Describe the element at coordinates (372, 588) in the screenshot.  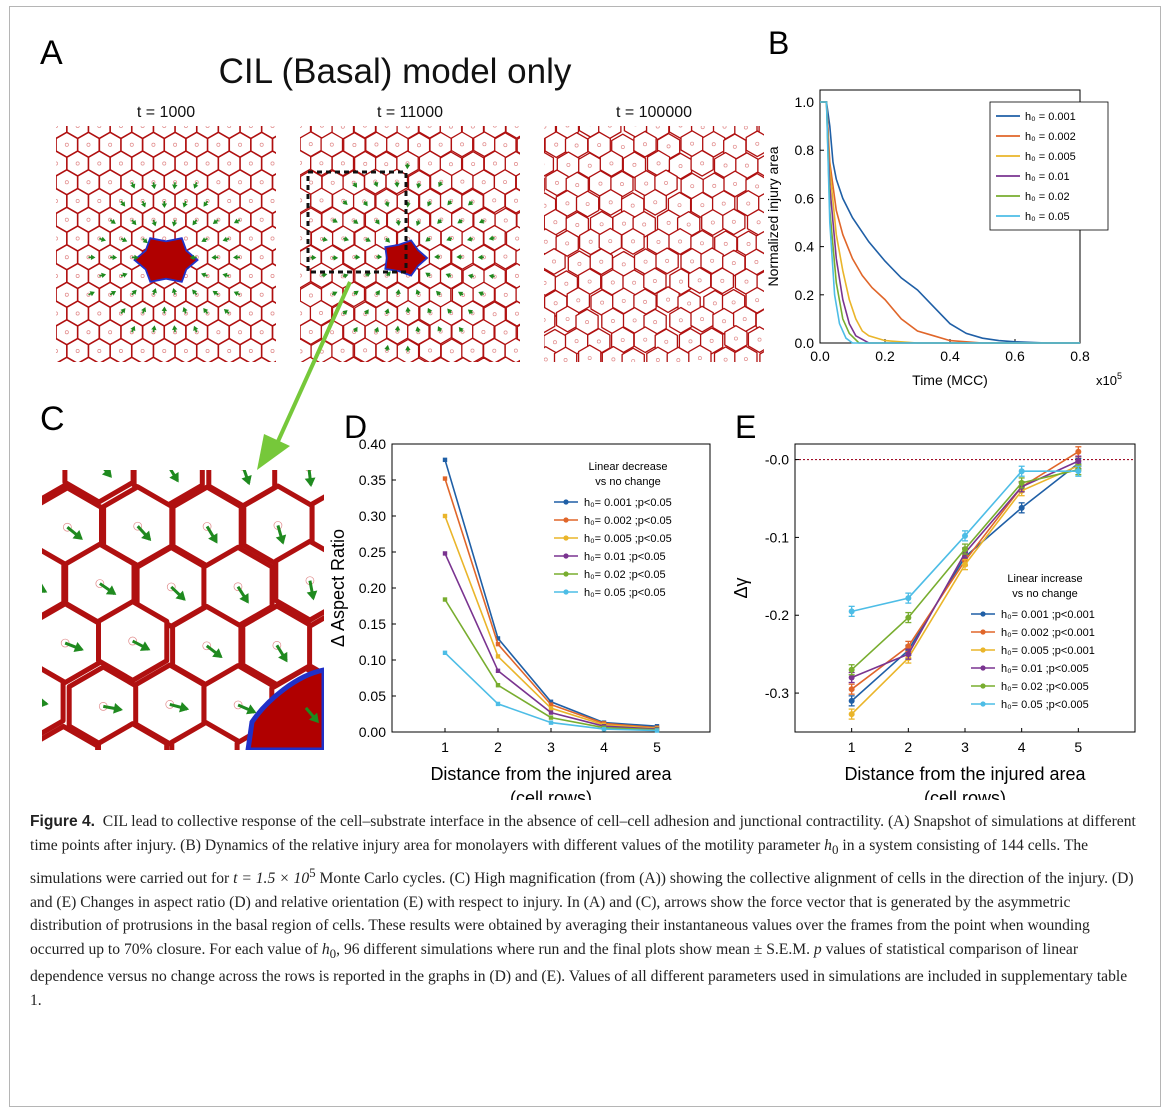
I see `y-tick-label: 0.20` at that location.